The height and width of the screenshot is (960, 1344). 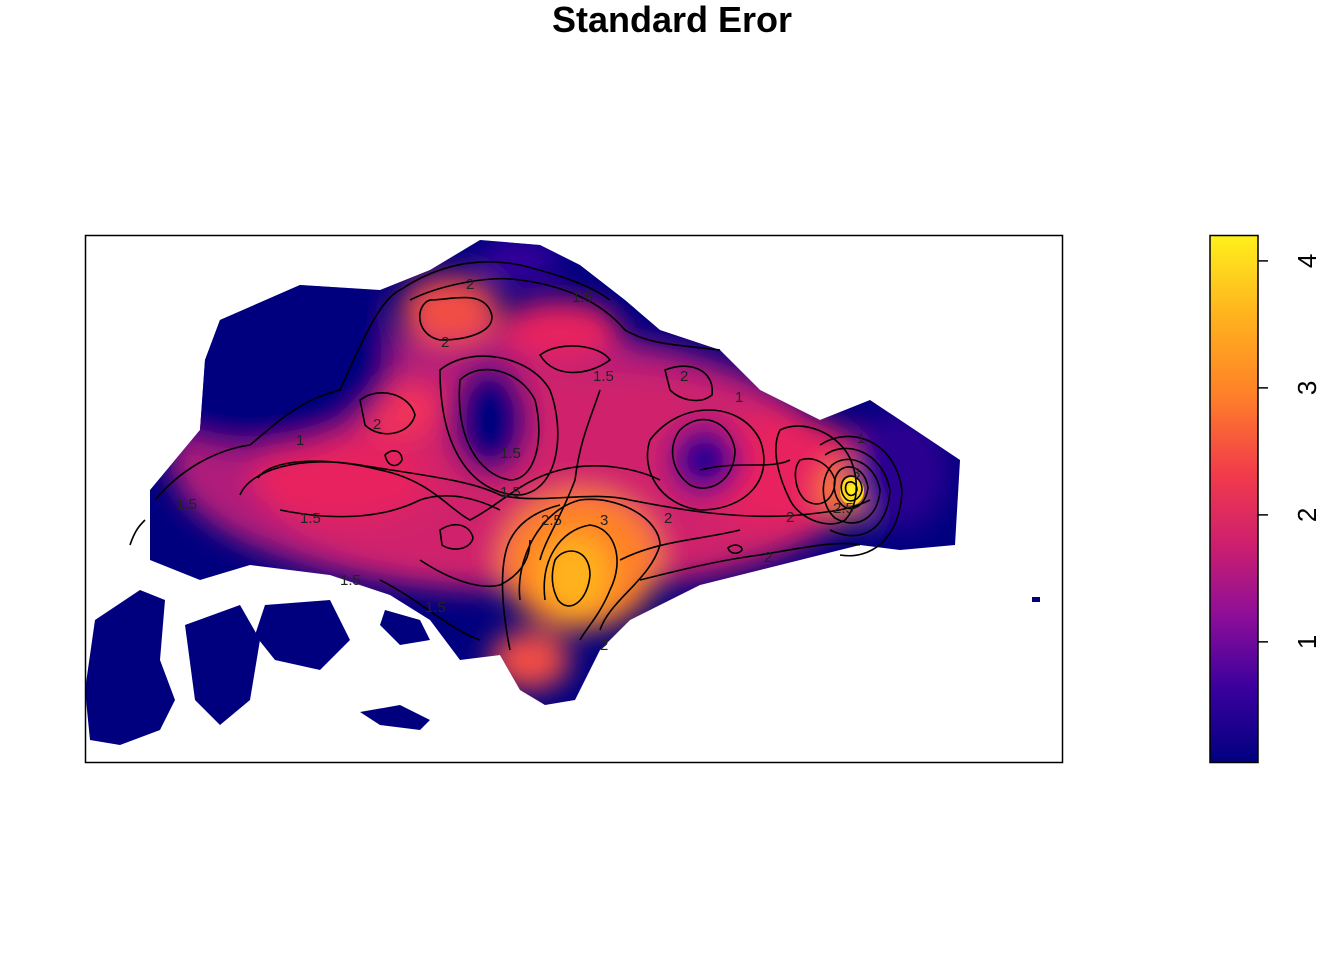 I want to click on legend-colorbar, so click(x=1234, y=499).